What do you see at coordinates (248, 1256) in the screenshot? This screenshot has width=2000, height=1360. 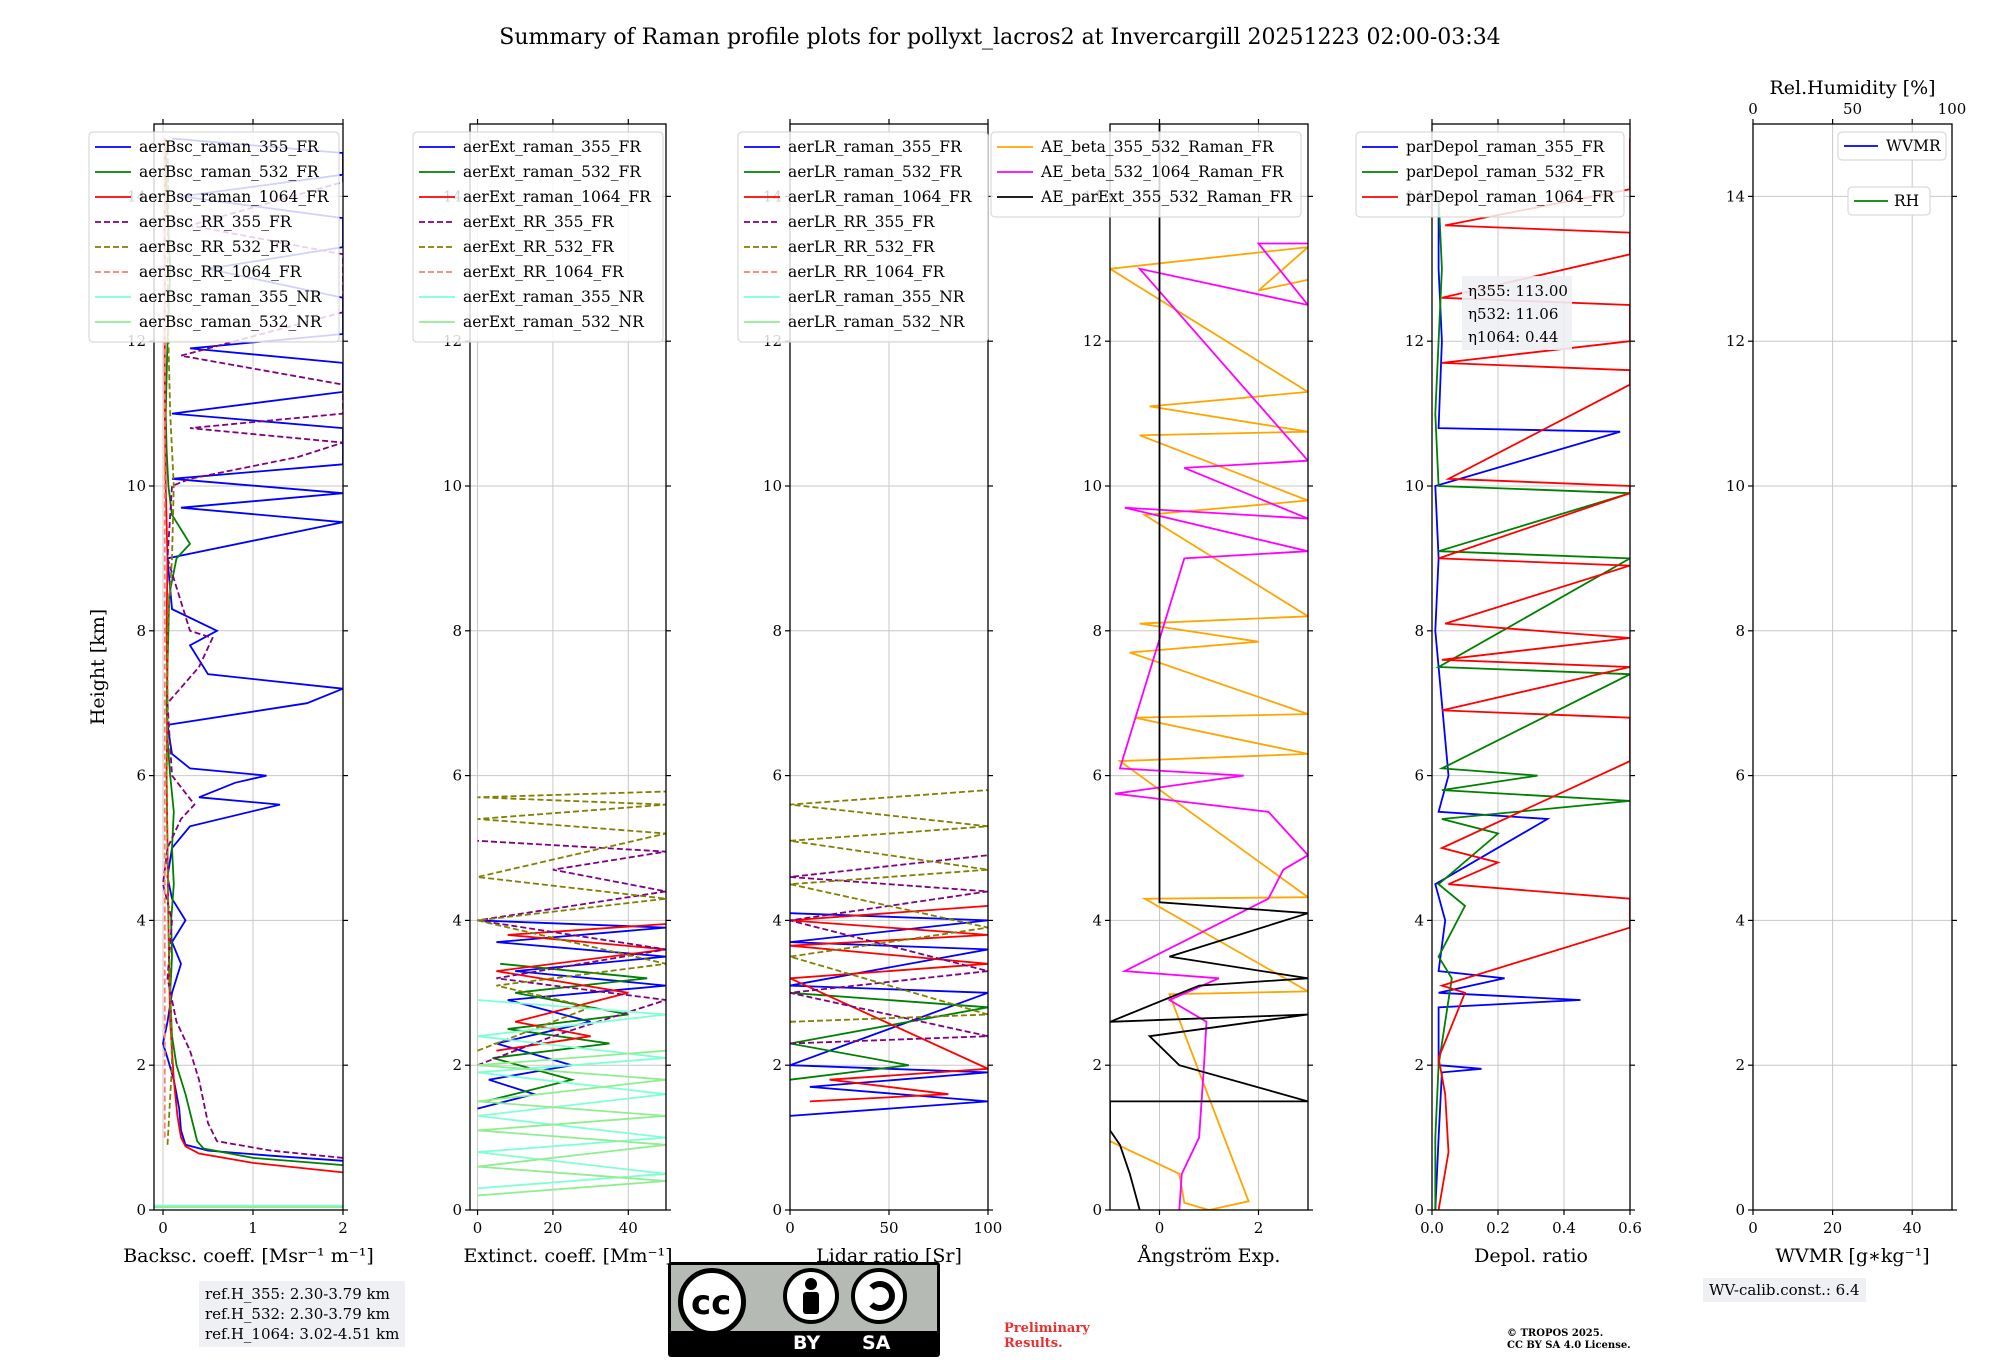 I see `x-axis-label: Backsc. coeff. [Msr⁻¹ m⁻¹]` at bounding box center [248, 1256].